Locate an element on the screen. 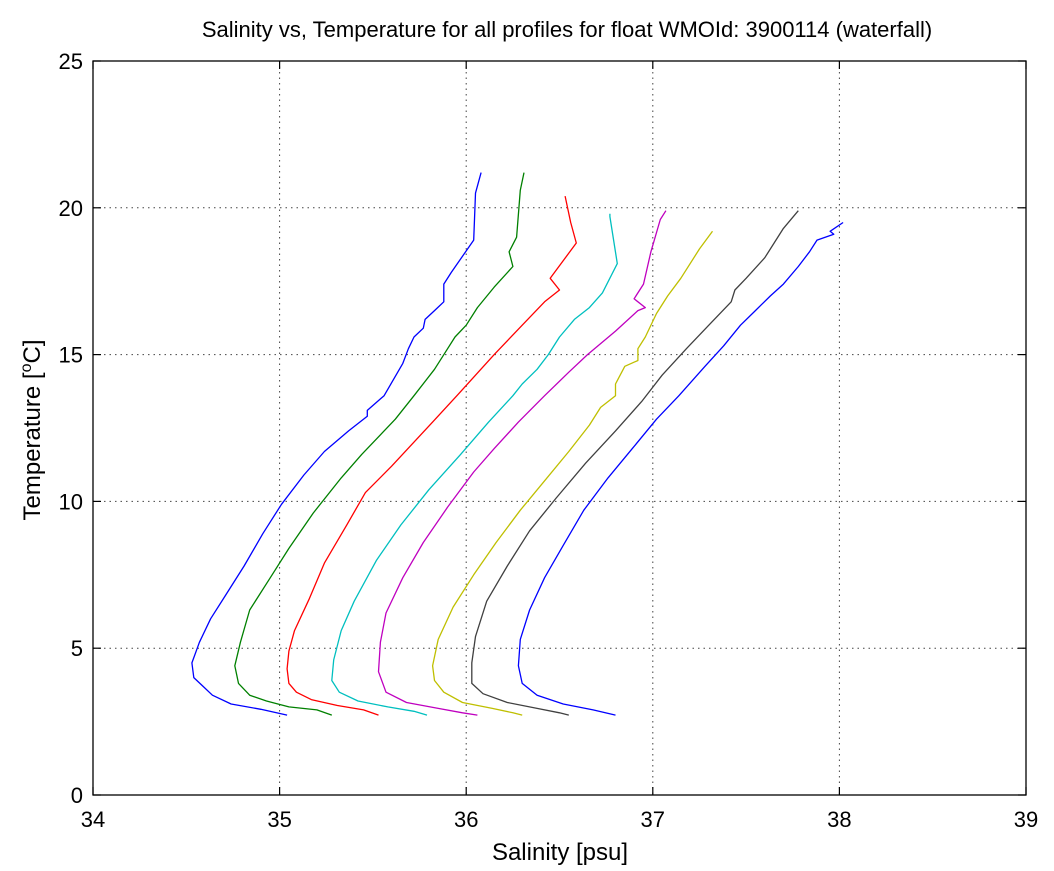 The height and width of the screenshot is (871, 1054). y-axis-label-tail: C] is located at coordinates (32, 352).